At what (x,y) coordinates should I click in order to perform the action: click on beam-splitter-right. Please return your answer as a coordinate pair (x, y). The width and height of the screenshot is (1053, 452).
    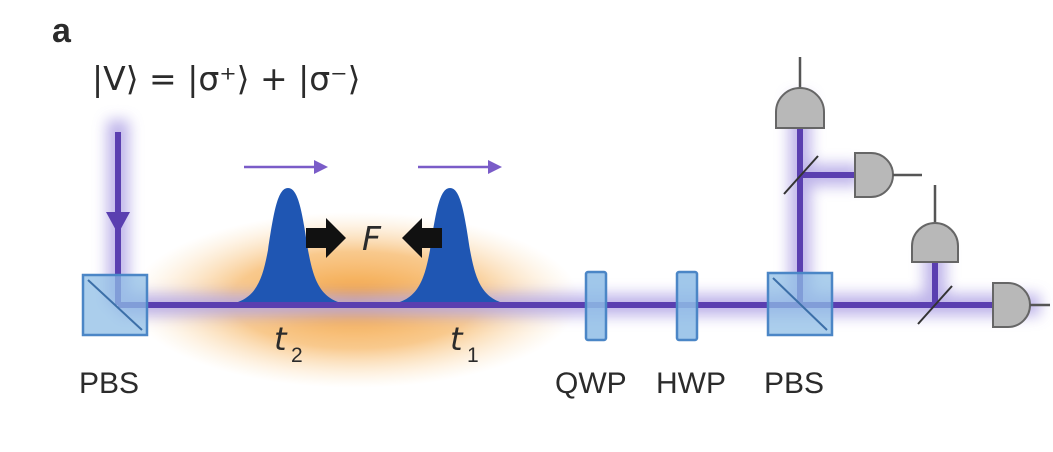
    Looking at the image, I should click on (935, 305).